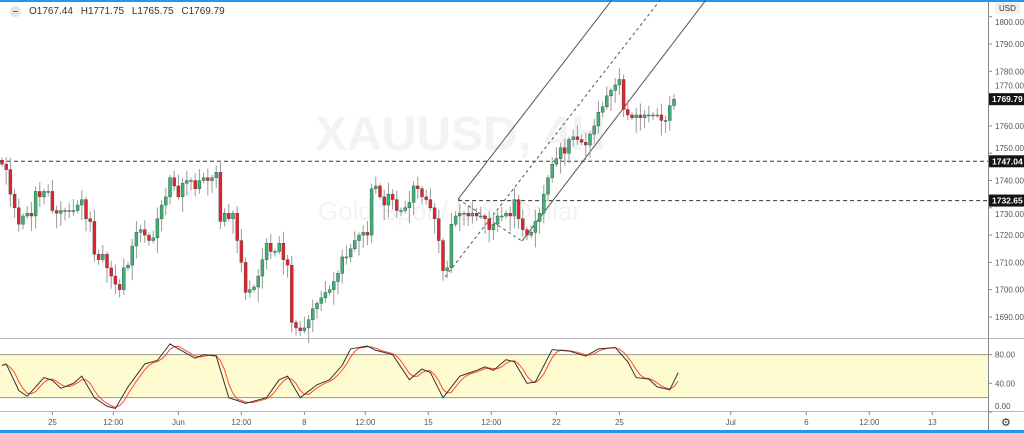 The image size is (1024, 433). What do you see at coordinates (1009, 262) in the screenshot?
I see `price-tick-label: 1710.00` at bounding box center [1009, 262].